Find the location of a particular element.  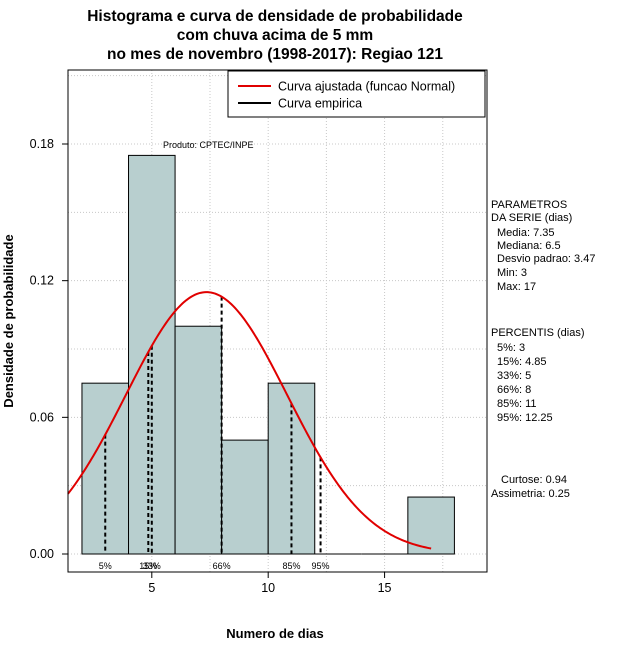

percentile-label: 85% is located at coordinates (291, 566).